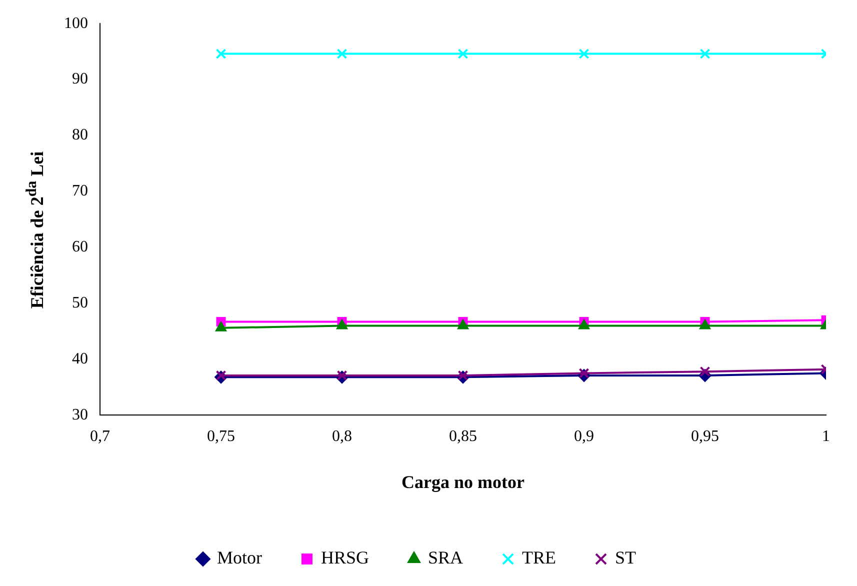 This screenshot has height=586, width=857. What do you see at coordinates (584, 437) in the screenshot?
I see `x-tick-label: 0,9` at bounding box center [584, 437].